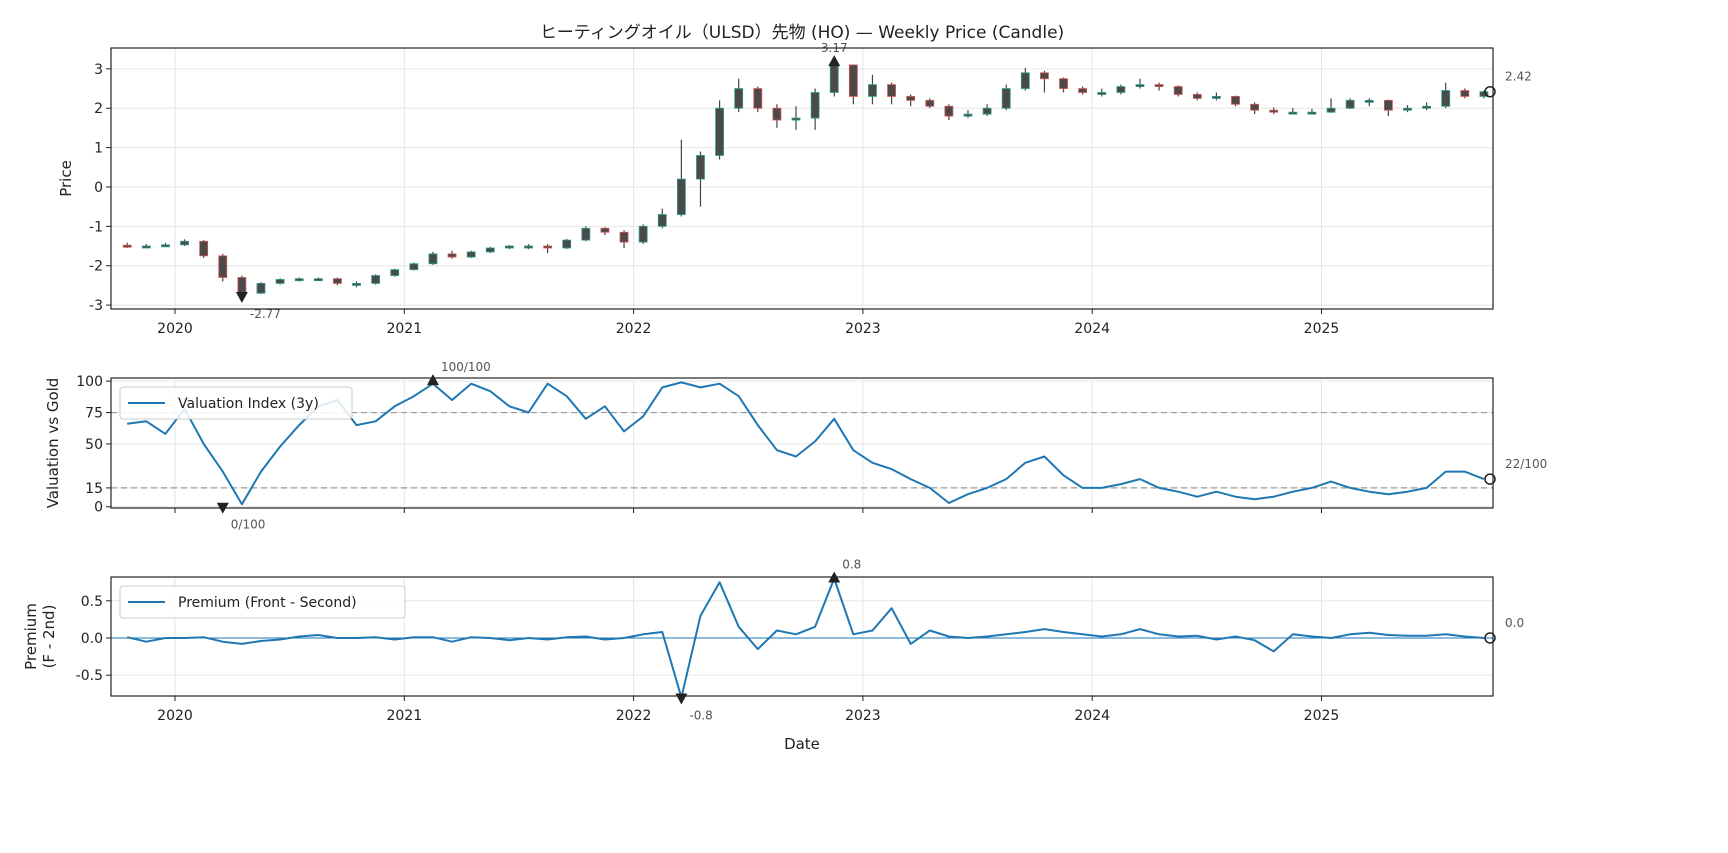 The image size is (1728, 853). I want to click on x-axis-label: Date, so click(802, 744).